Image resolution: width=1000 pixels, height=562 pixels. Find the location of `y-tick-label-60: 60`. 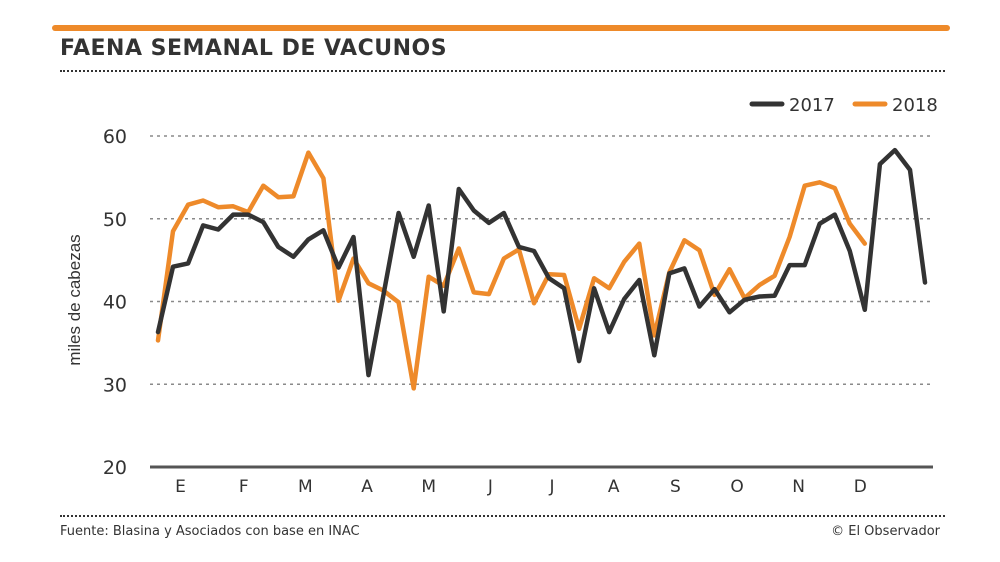

y-tick-label-60: 60 is located at coordinates (115, 137).